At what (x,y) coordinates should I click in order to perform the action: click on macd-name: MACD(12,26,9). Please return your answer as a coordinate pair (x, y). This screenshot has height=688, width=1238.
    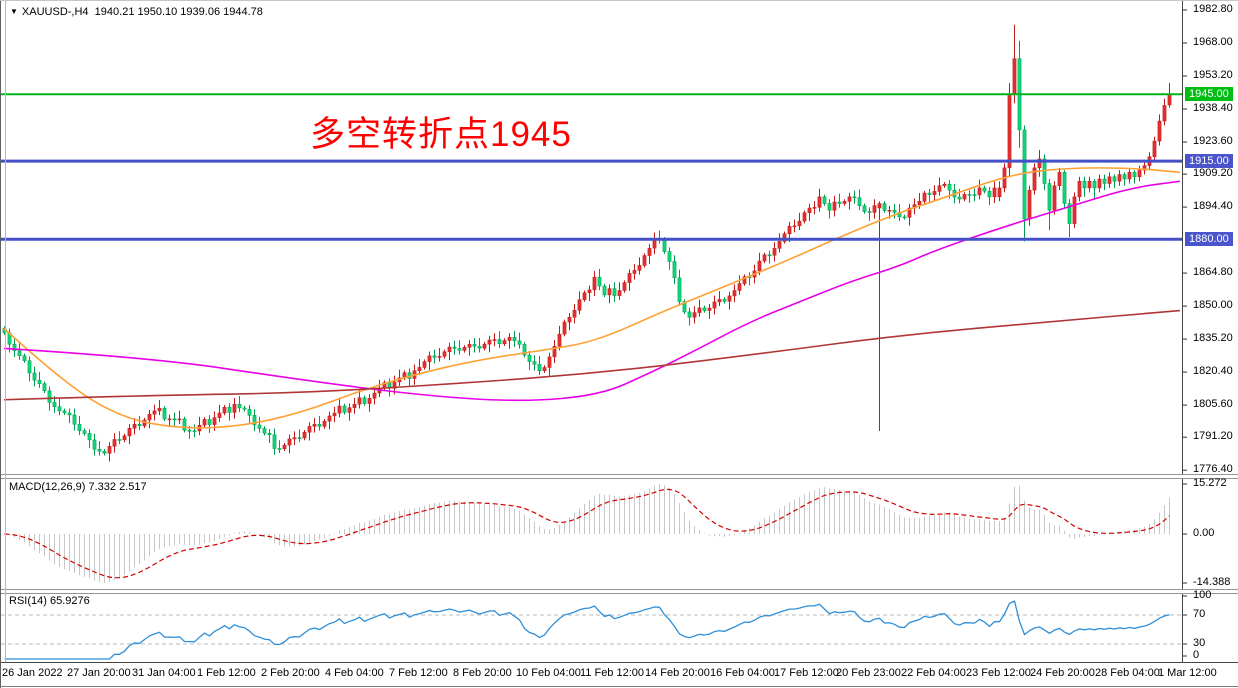
    Looking at the image, I should click on (47, 487).